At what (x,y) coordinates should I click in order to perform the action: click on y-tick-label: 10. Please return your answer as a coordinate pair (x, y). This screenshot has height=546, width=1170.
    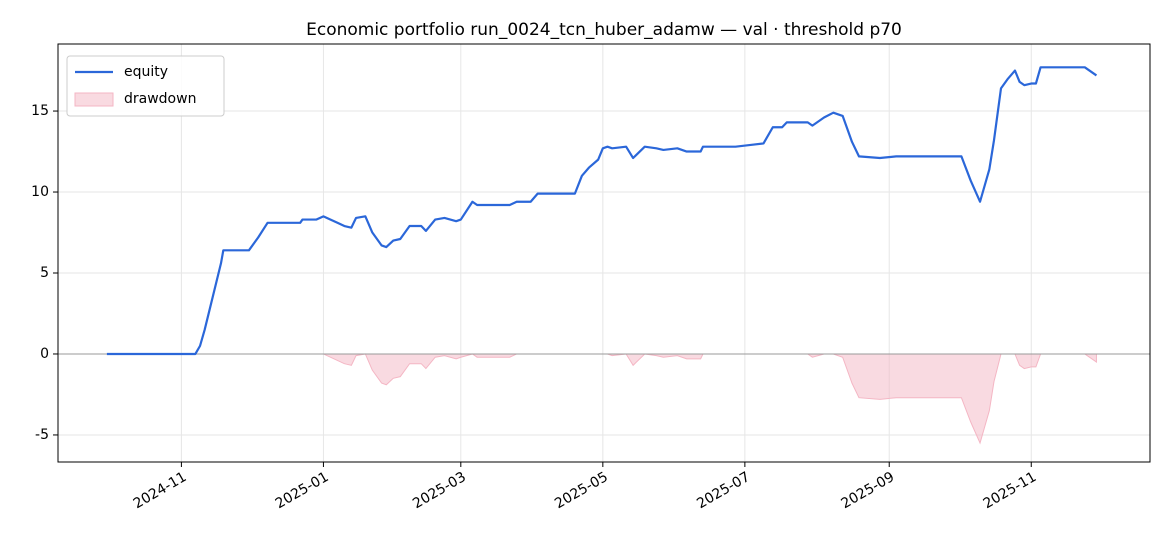
    Looking at the image, I should click on (40, 192).